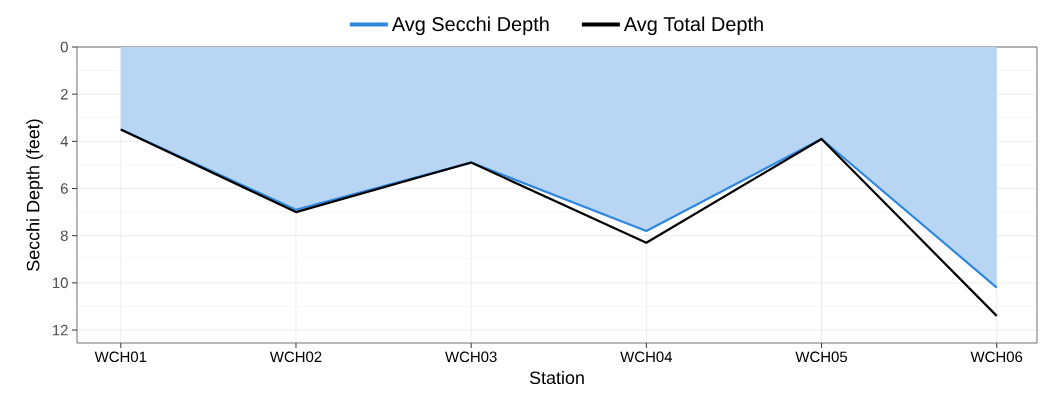  What do you see at coordinates (35, 195) in the screenshot?
I see `y-axis-title: Secchi Depth (feet)` at bounding box center [35, 195].